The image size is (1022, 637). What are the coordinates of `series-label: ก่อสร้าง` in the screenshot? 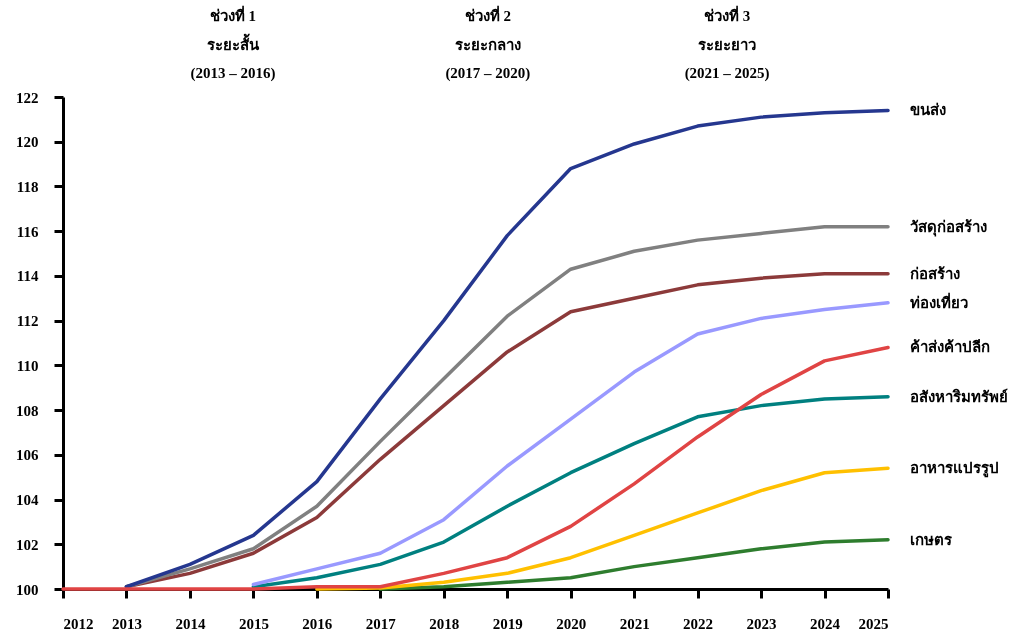 It's located at (935, 273).